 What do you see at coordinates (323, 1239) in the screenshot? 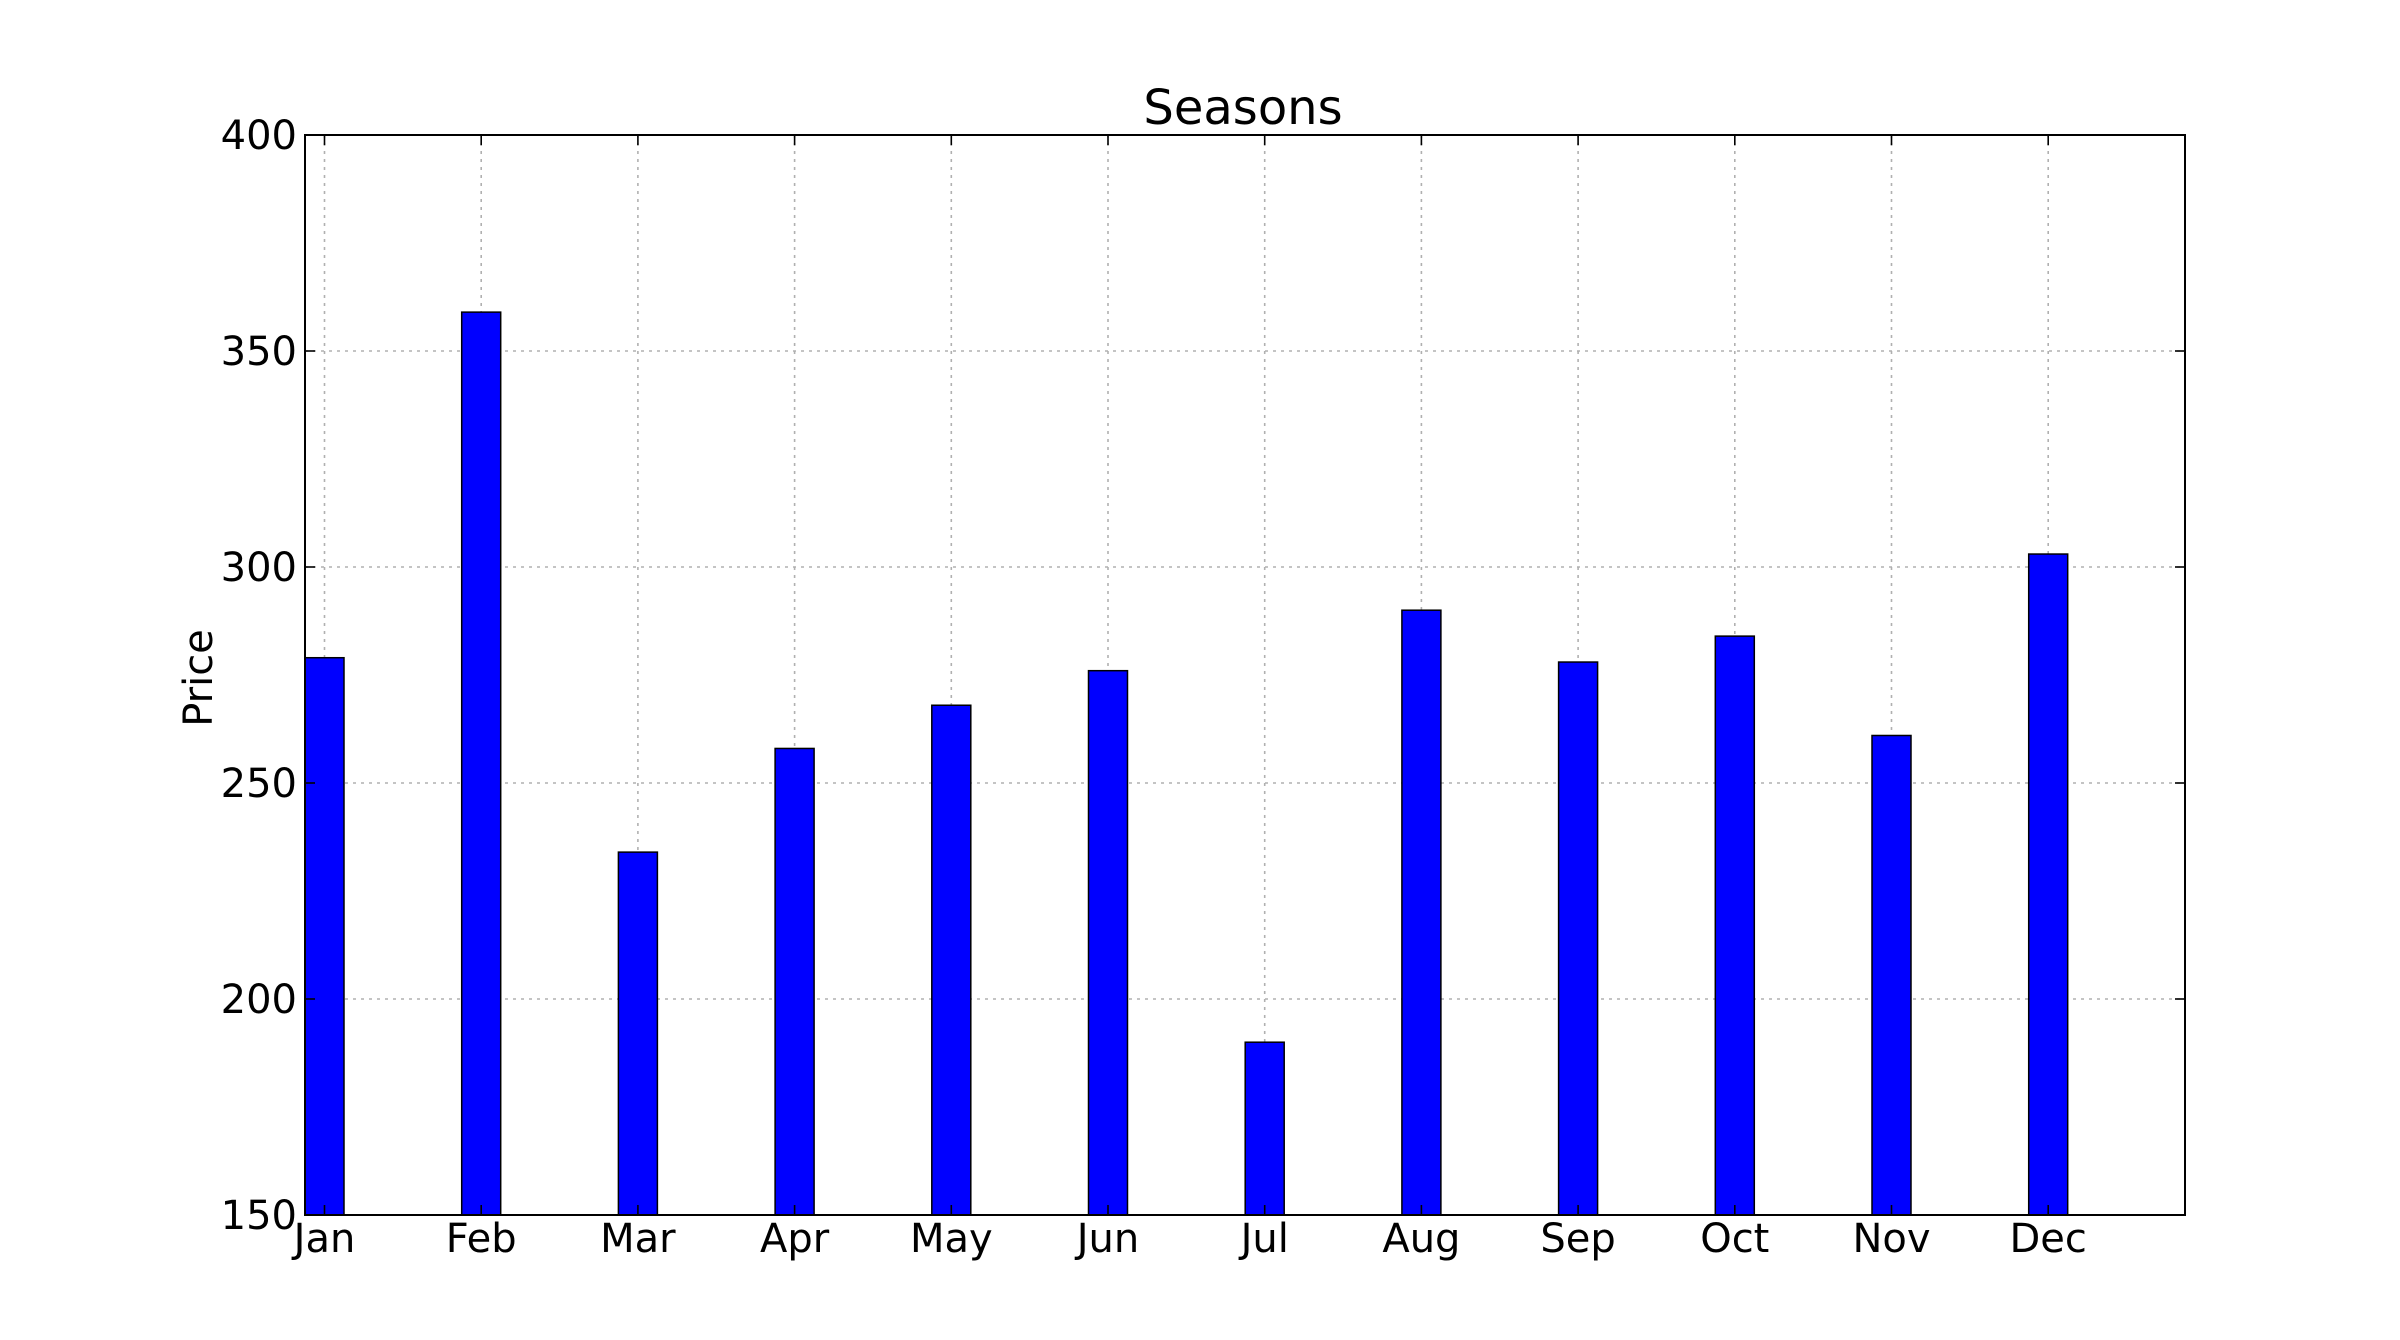
I see `x-tick-label: Jan` at bounding box center [323, 1239].